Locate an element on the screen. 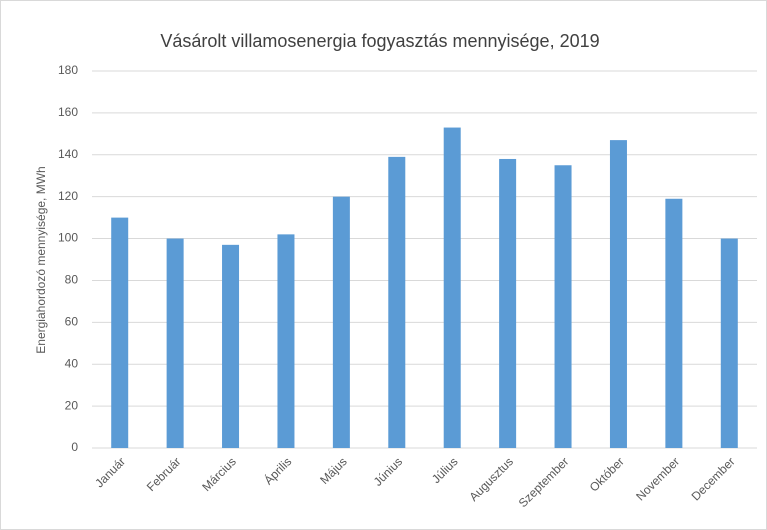  y-tick-label: 100 is located at coordinates (68, 238).